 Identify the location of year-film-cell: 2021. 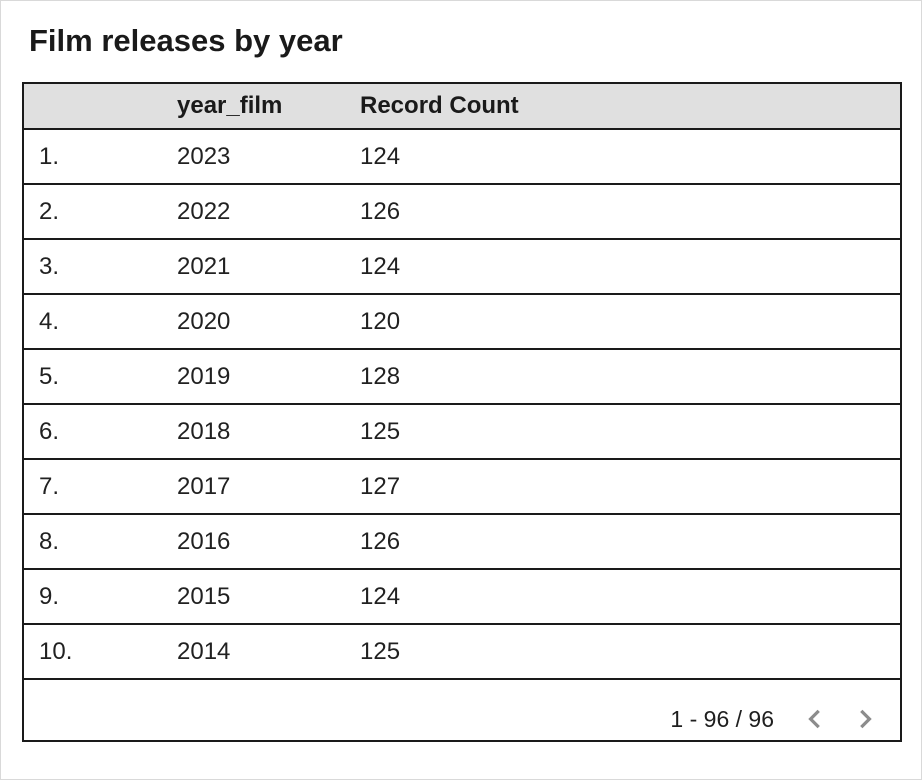
(204, 266).